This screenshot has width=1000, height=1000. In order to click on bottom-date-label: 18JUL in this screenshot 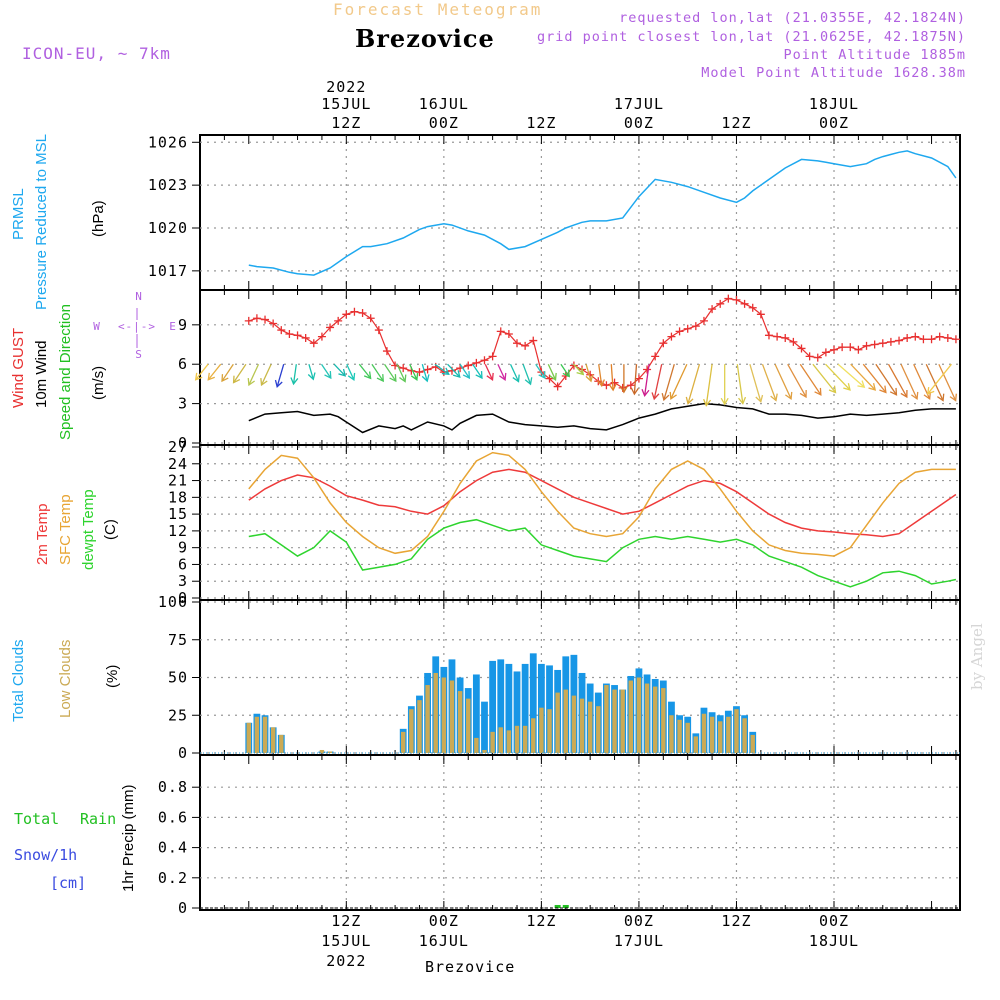, I will do `click(834, 941)`.